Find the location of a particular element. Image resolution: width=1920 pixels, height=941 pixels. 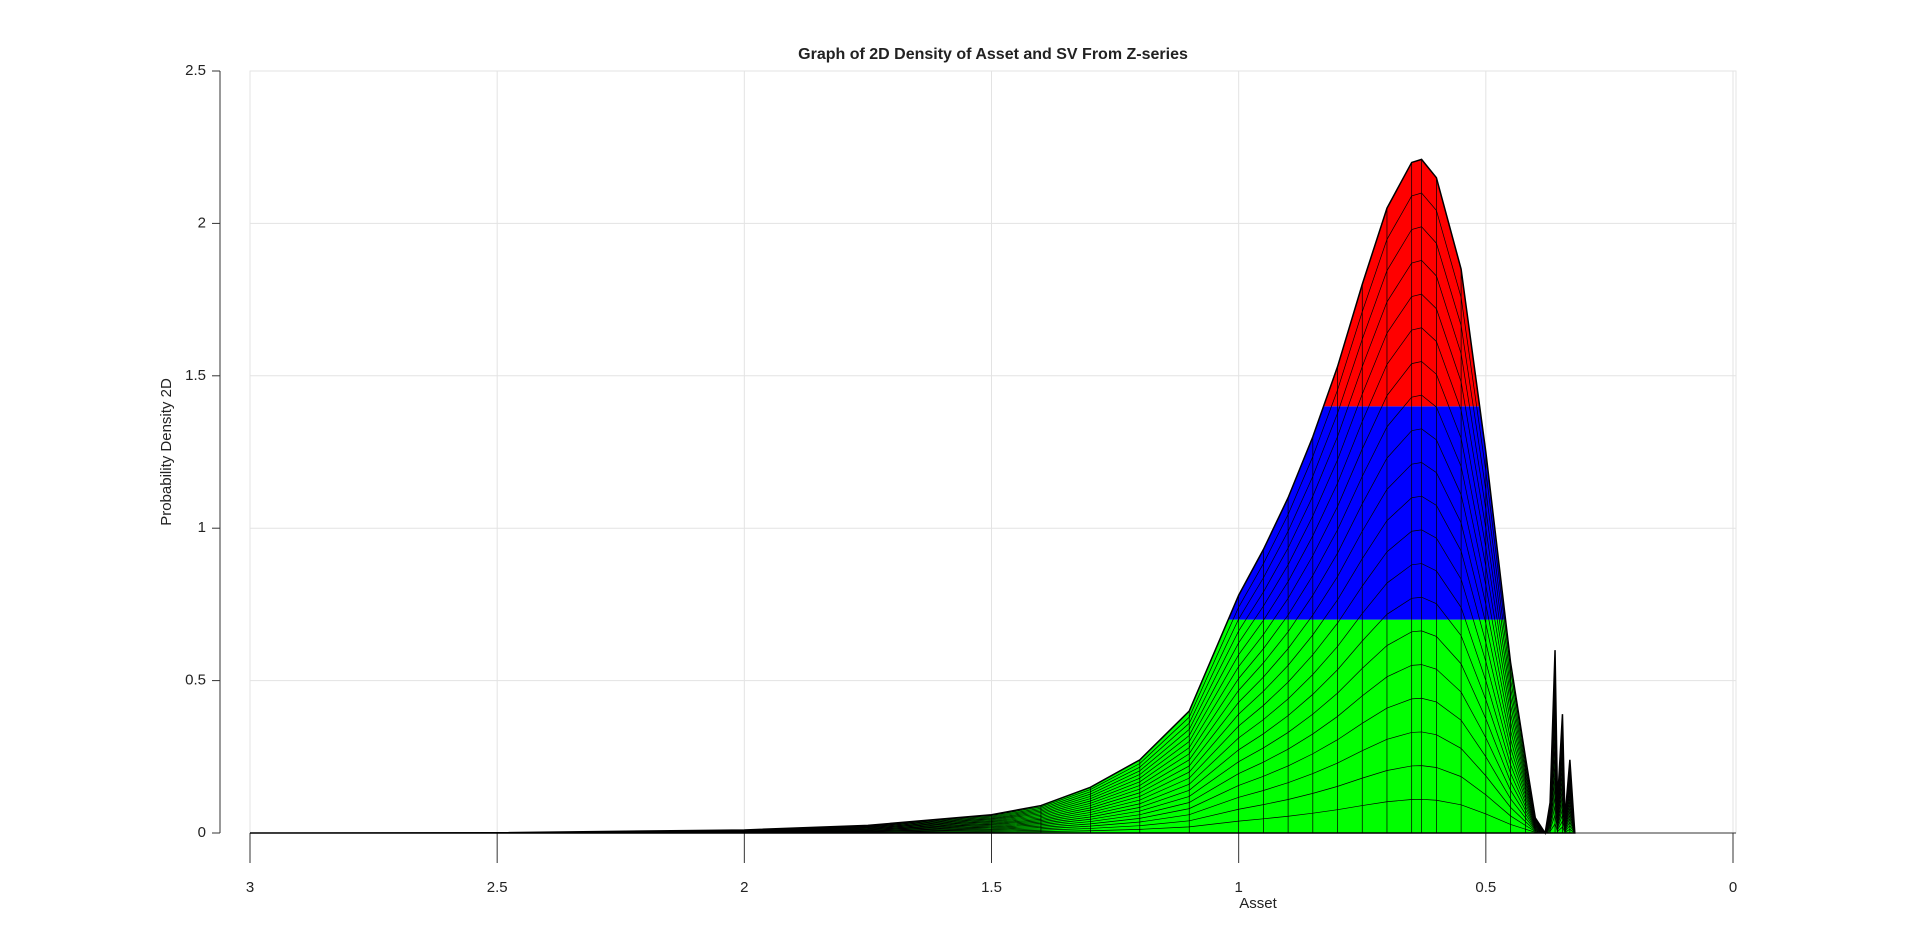

x-tick-label: 0 is located at coordinates (1733, 887).